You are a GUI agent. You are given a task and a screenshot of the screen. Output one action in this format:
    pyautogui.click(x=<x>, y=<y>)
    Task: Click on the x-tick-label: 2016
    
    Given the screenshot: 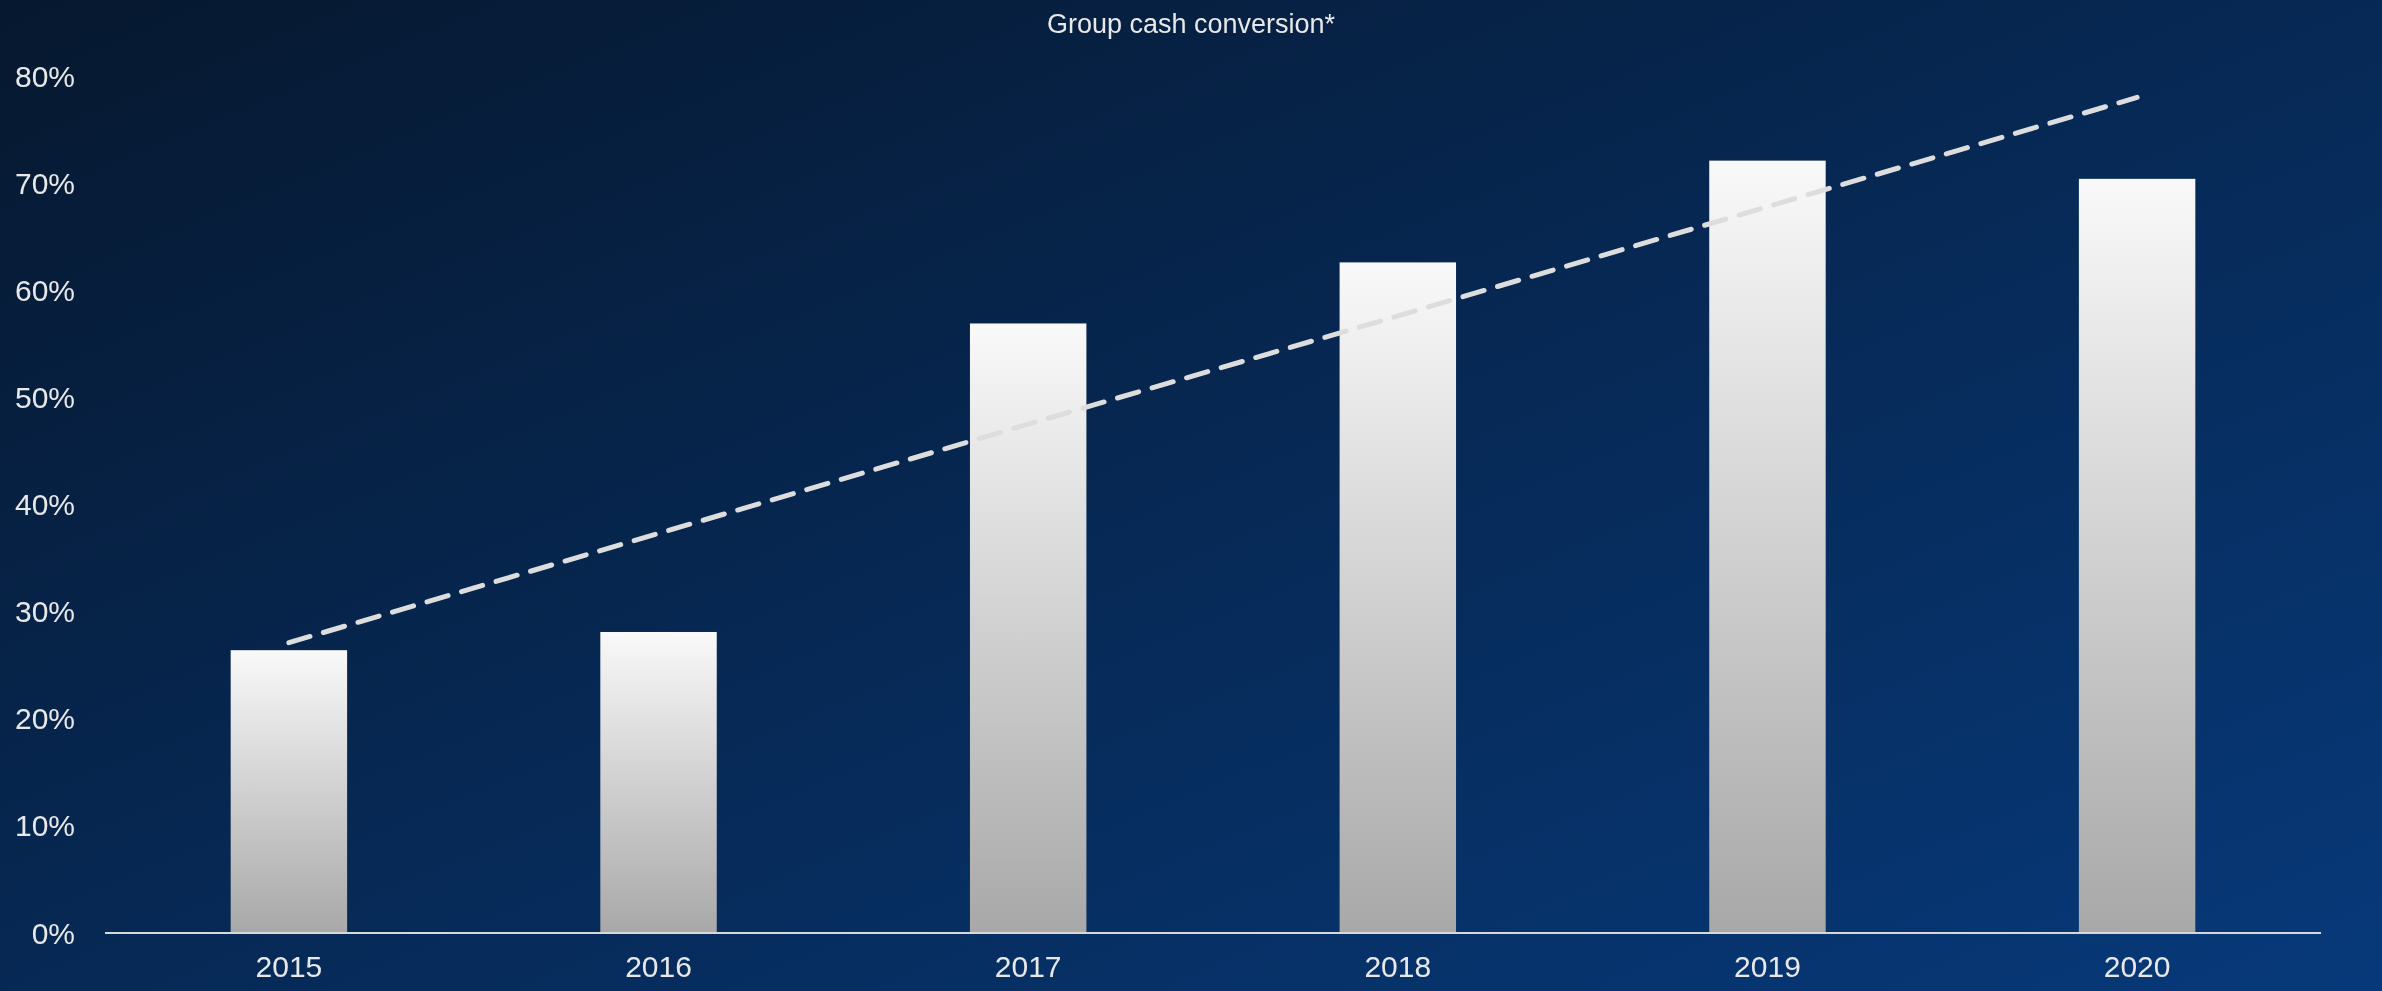 What is the action you would take?
    pyautogui.click(x=658, y=966)
    